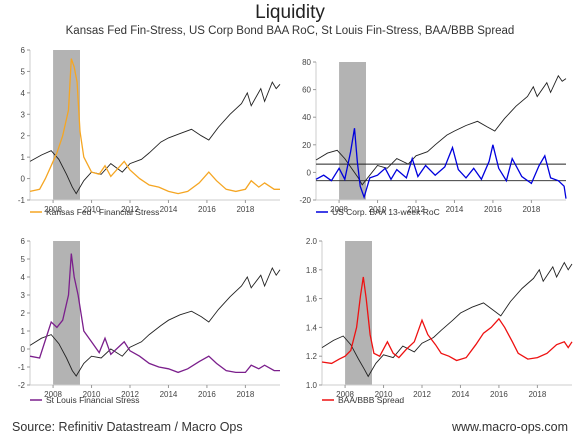 This screenshot has width=580, height=436. What do you see at coordinates (93, 400) in the screenshot?
I see `legend-label: St Louis Financial Stress` at bounding box center [93, 400].